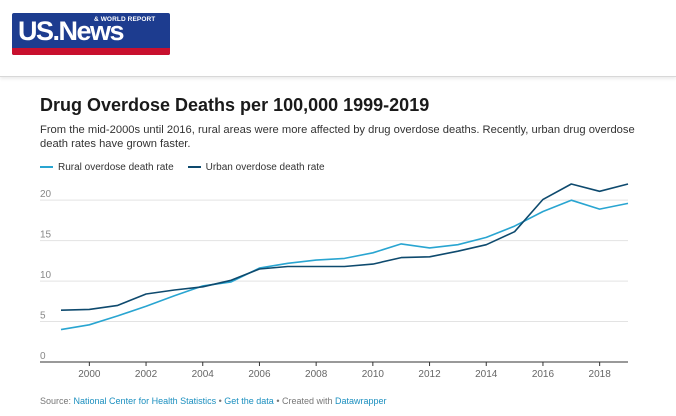  Describe the element at coordinates (304, 401) in the screenshot. I see `created-with-text: • Created with` at that location.